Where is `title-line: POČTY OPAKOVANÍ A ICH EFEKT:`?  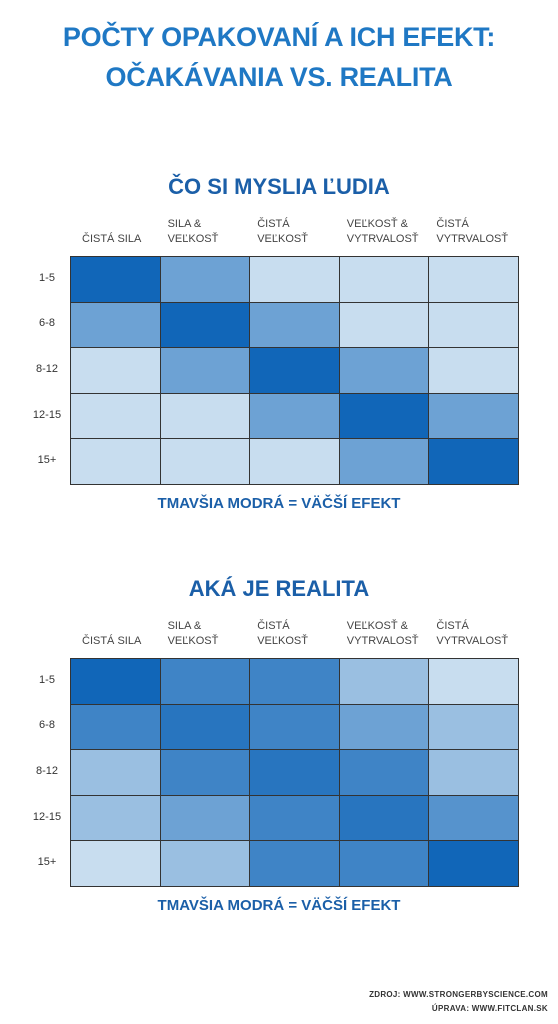
title-line: POČTY OPAKOVANÍ A ICH EFEKT: is located at coordinates (279, 37).